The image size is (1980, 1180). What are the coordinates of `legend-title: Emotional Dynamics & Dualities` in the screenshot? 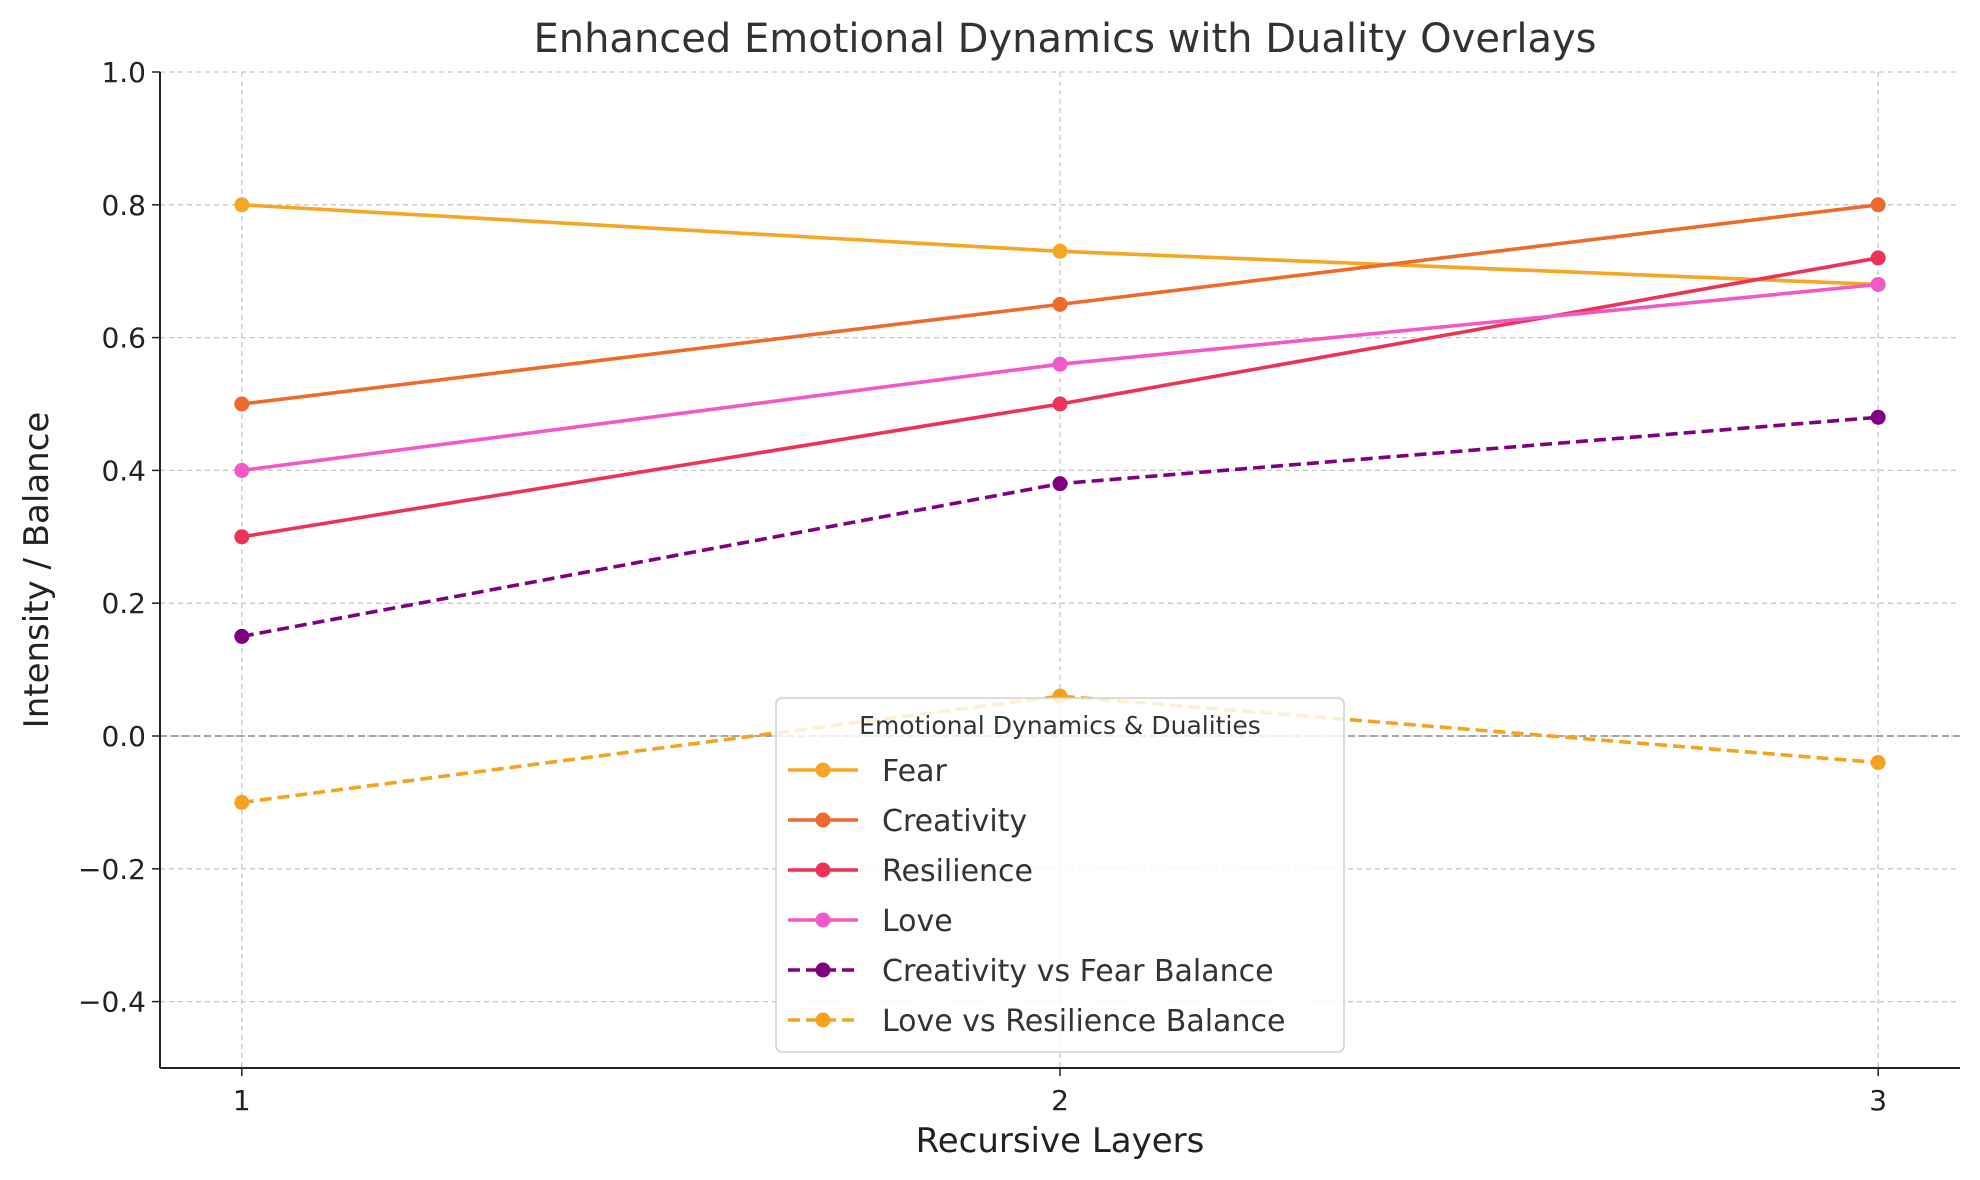 It's located at (1060, 725).